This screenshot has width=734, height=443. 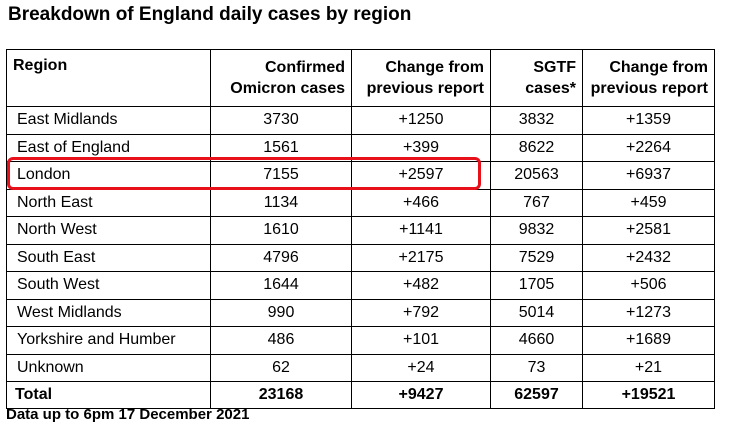 What do you see at coordinates (648, 312) in the screenshot?
I see `sgtf-change: +1273` at bounding box center [648, 312].